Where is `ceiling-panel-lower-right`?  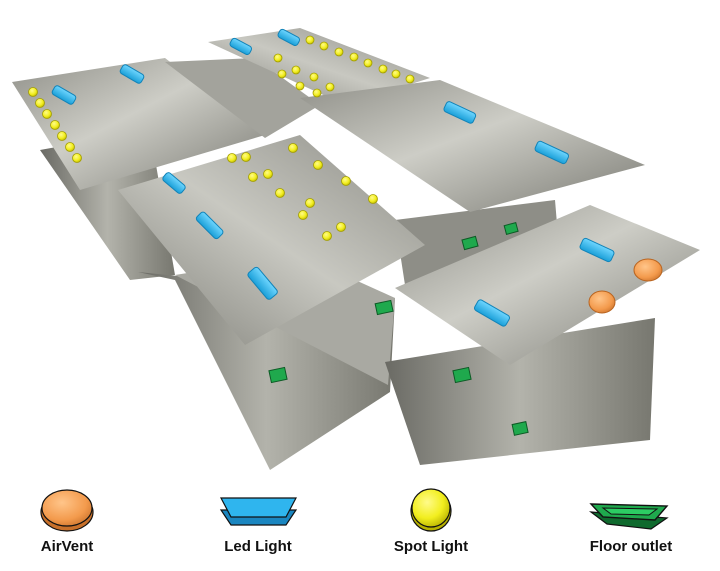 ceiling-panel-lower-right is located at coordinates (547, 285).